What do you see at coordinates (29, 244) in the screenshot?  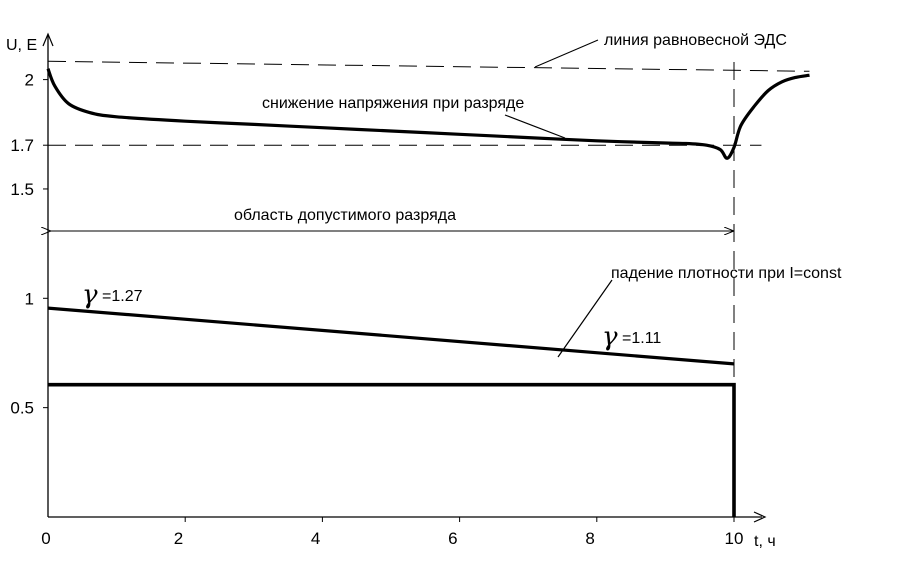 I see `y-ticks: 2 1.7 1.5 1 0.5` at bounding box center [29, 244].